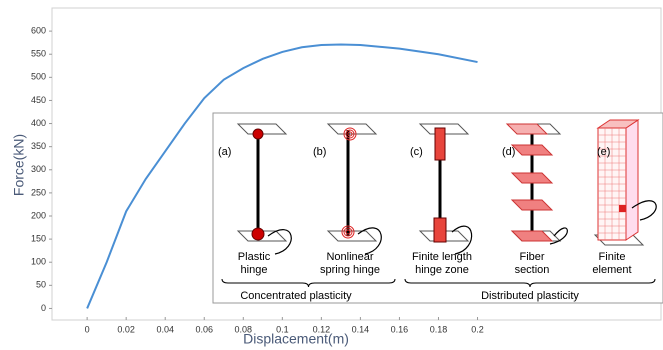  What do you see at coordinates (19, 165) in the screenshot?
I see `y-axis-label: Force(kN)` at bounding box center [19, 165].